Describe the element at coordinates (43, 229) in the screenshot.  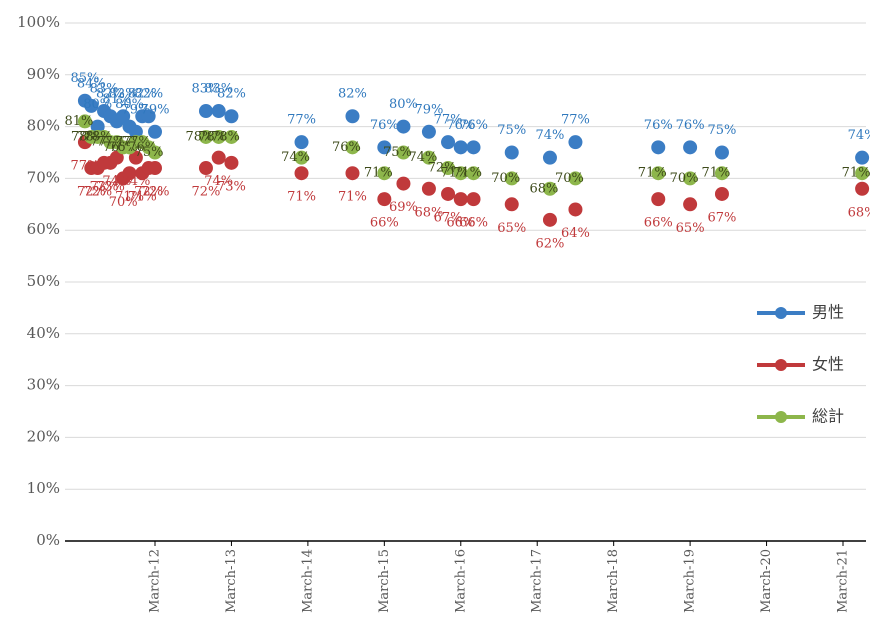
I see `y-tick-label: 60%` at that location.